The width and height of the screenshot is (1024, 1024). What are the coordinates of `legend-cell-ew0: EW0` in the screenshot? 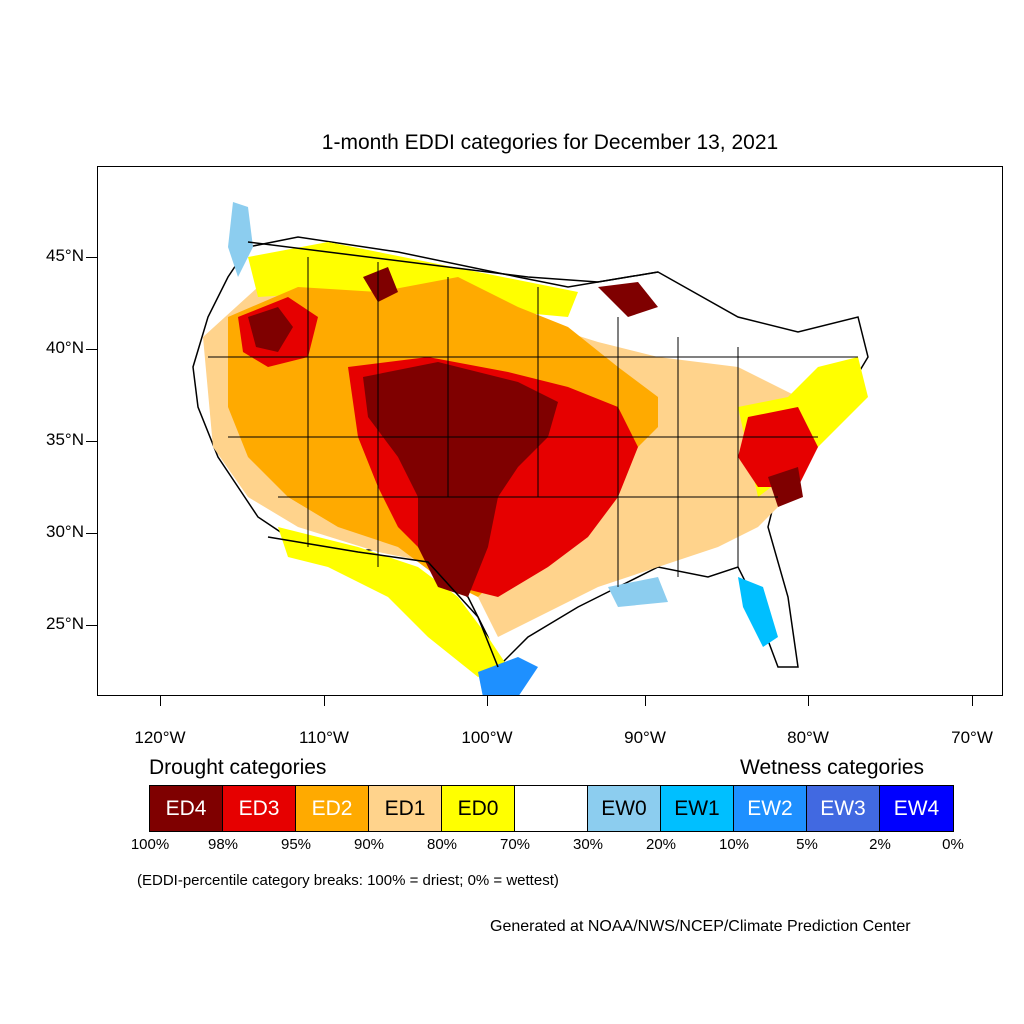 It's located at (624, 808).